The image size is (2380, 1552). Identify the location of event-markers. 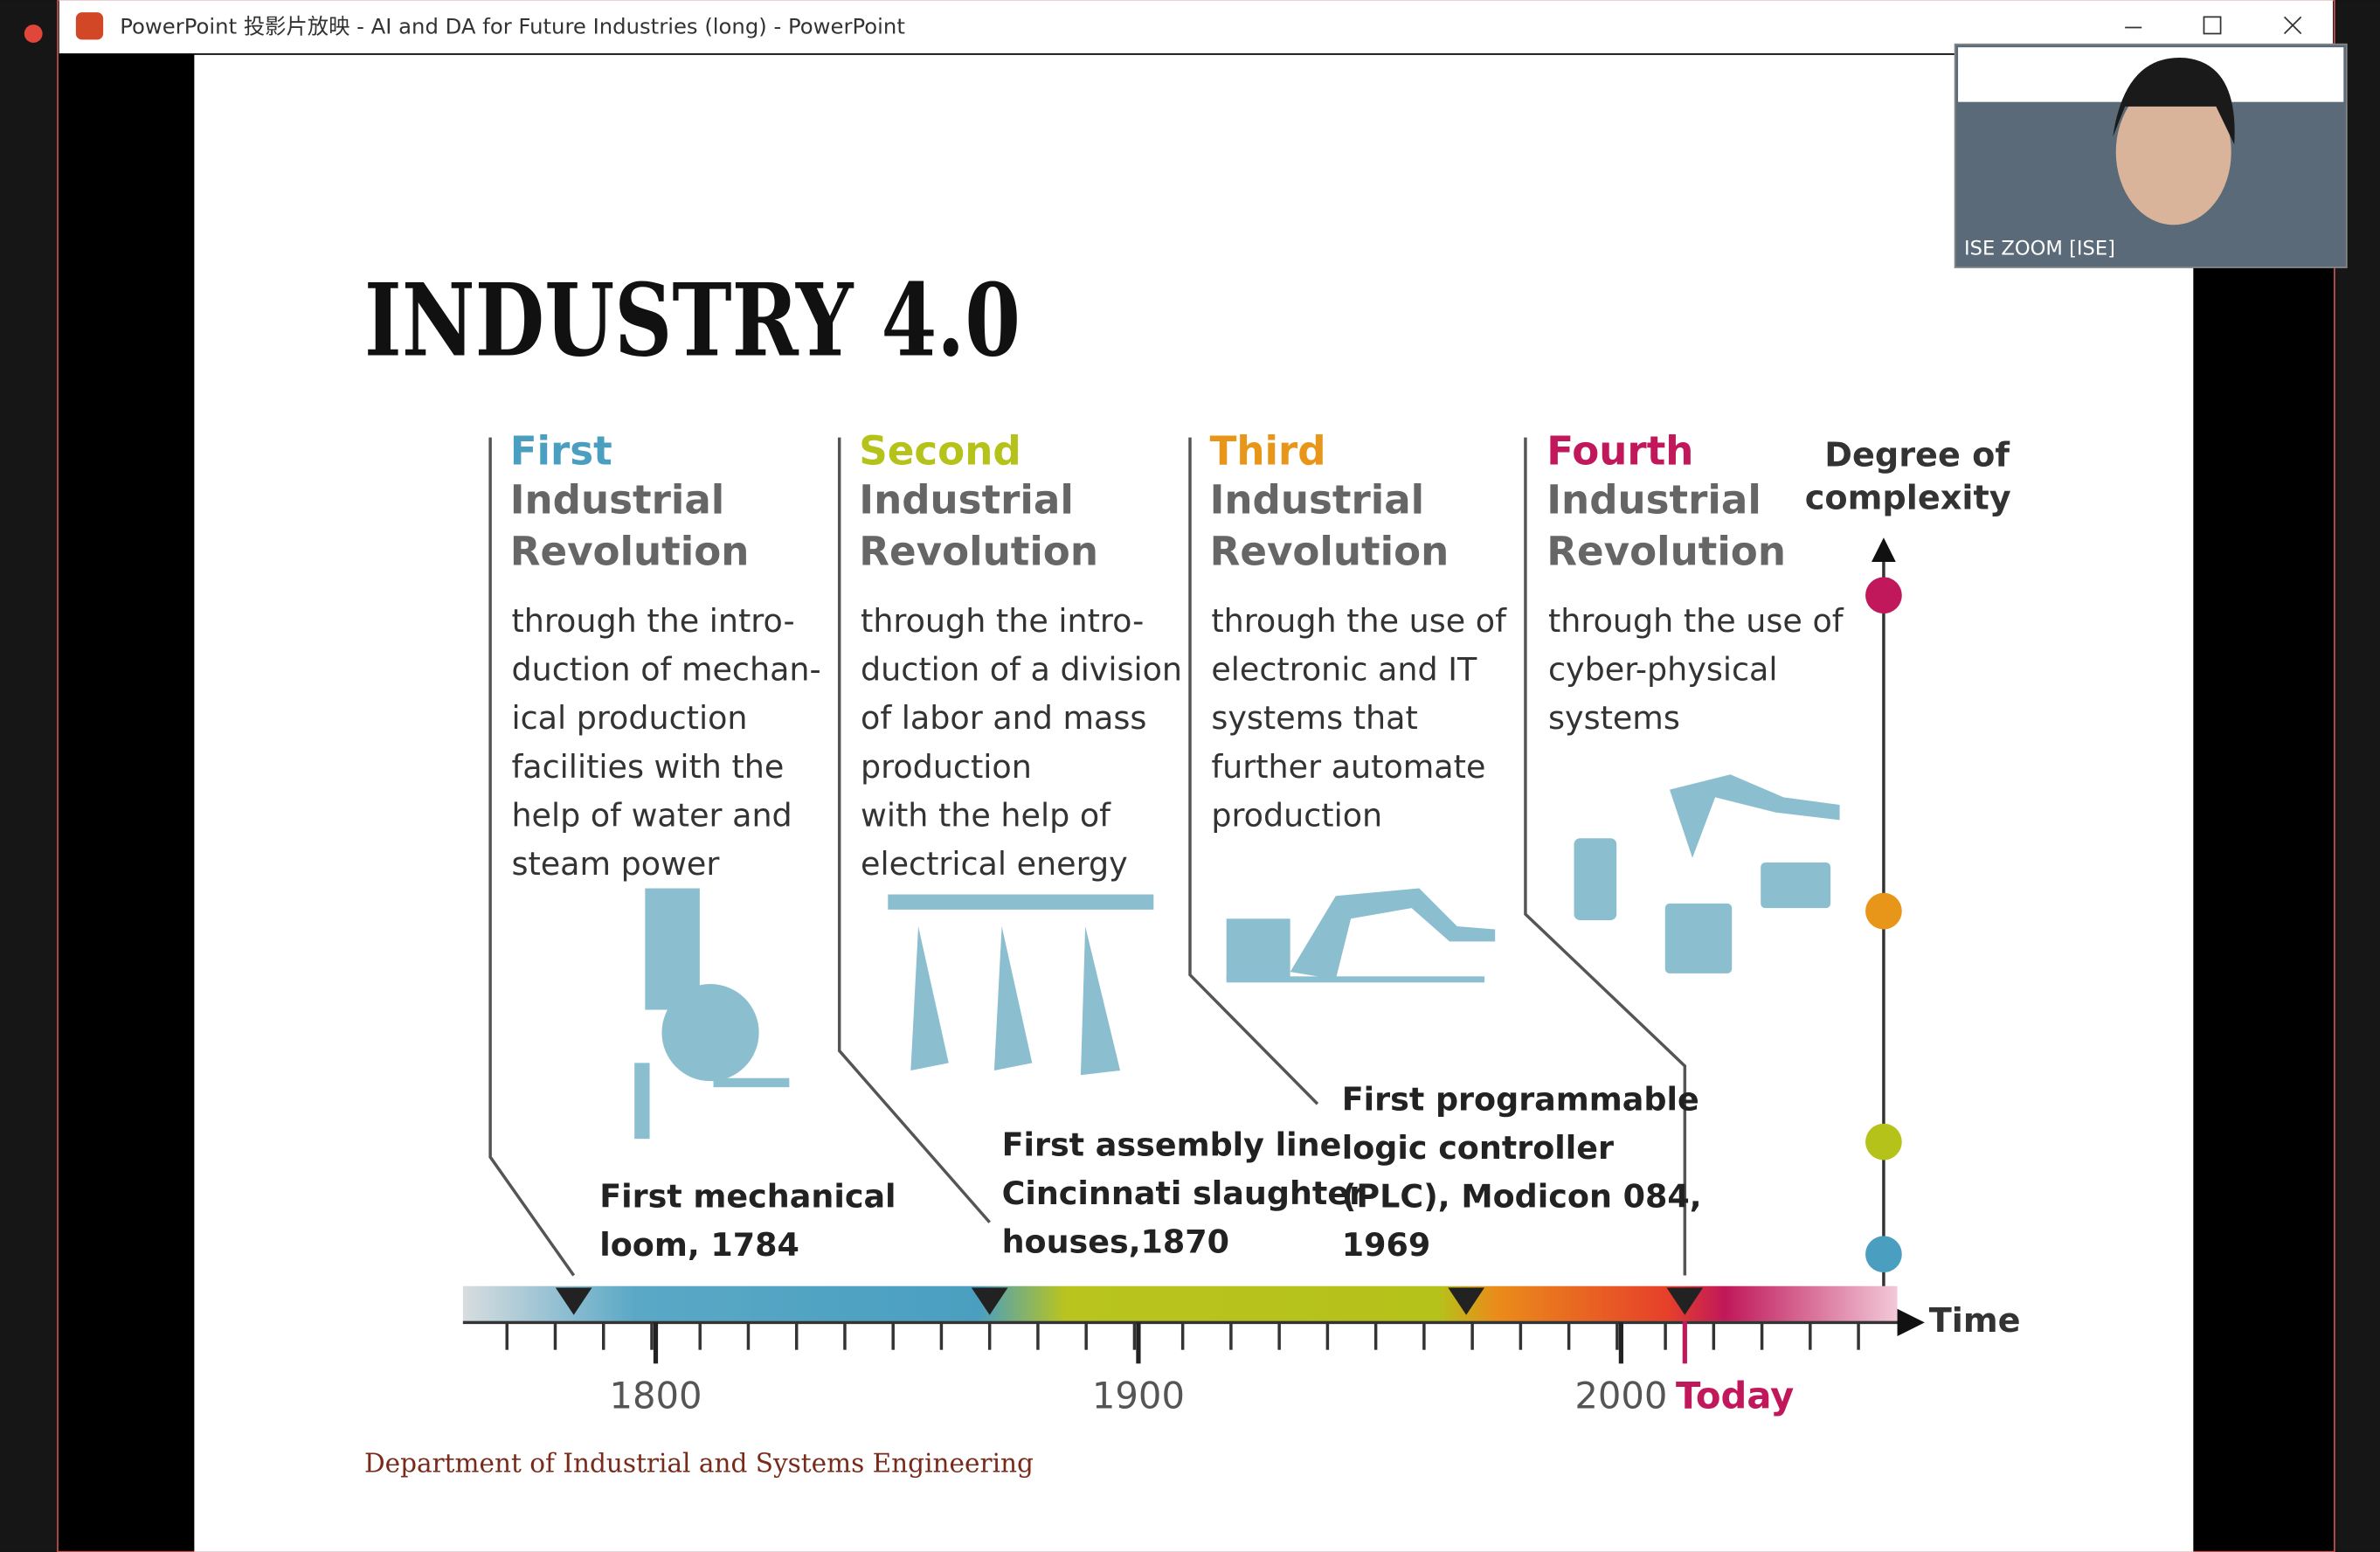
(1129, 1301).